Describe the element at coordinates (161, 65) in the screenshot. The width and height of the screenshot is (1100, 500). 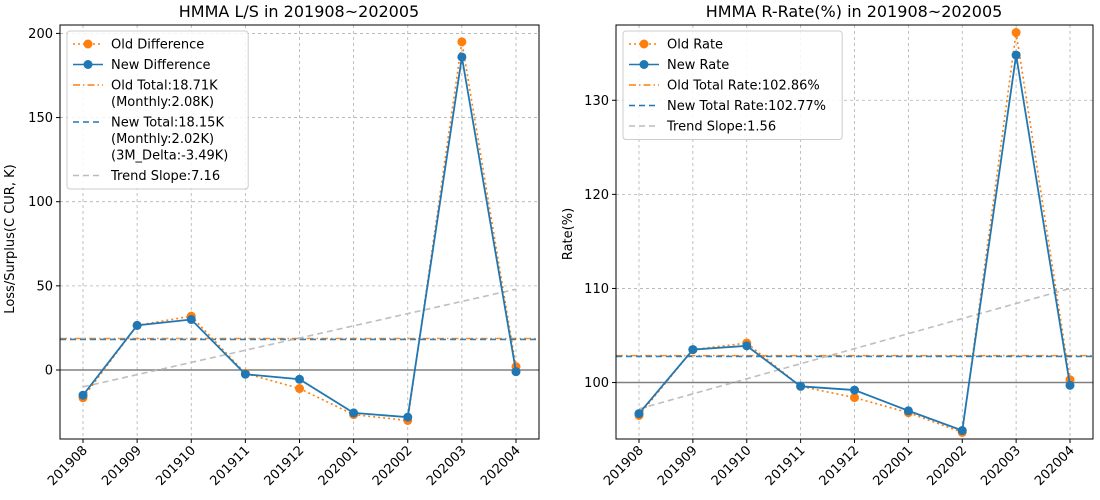
I see `ls-legend-label-2: New Difference` at that location.